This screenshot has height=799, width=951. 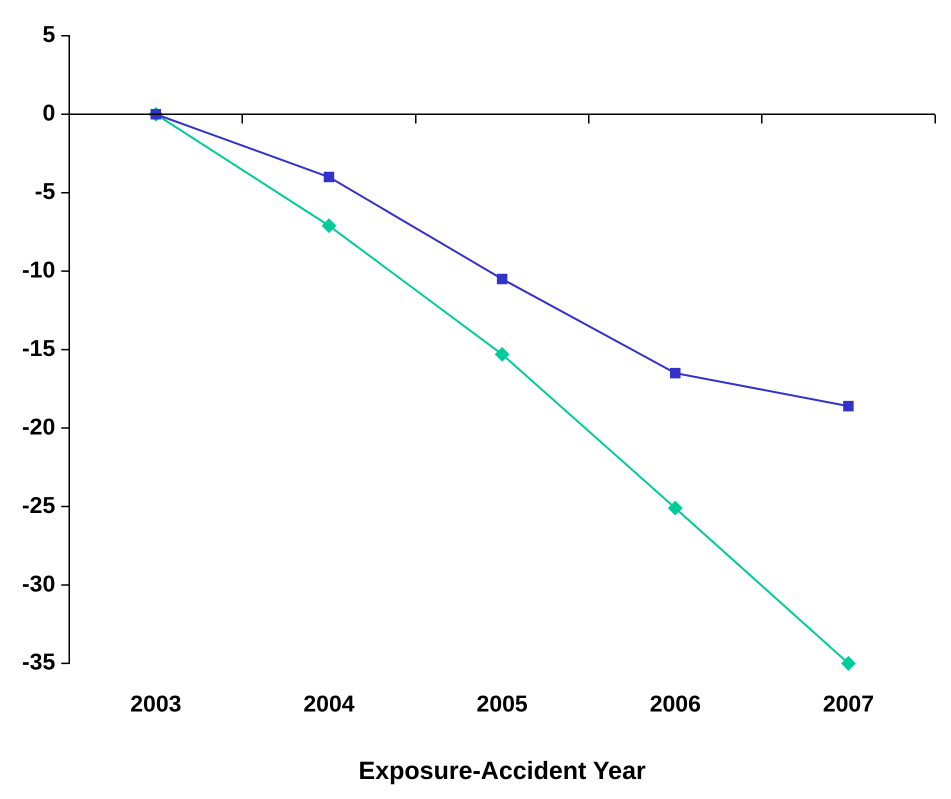 What do you see at coordinates (39, 269) in the screenshot?
I see `y-tick-label: -10` at bounding box center [39, 269].